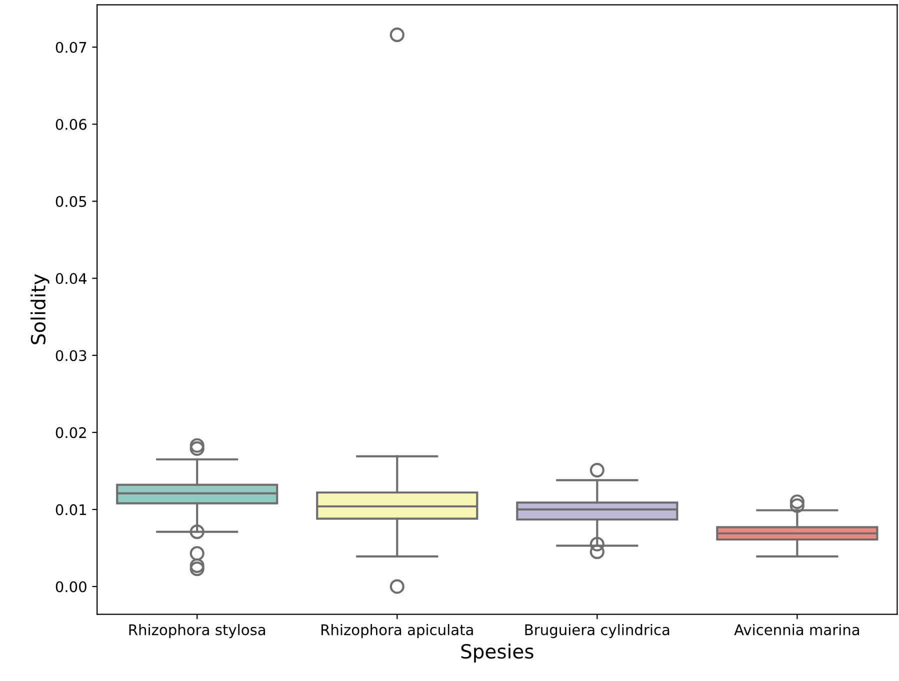 This screenshot has height=681, width=899. What do you see at coordinates (71, 356) in the screenshot?
I see `y-tick-label: 0.03` at bounding box center [71, 356].